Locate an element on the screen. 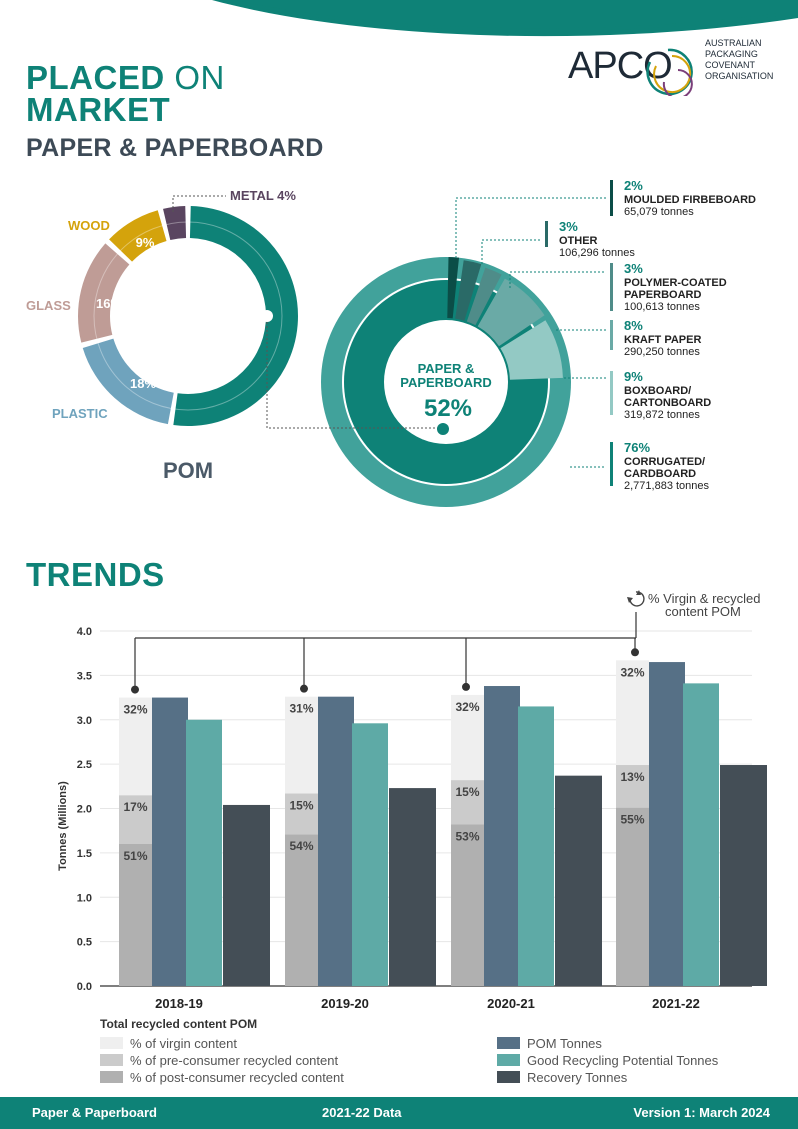 Image resolution: width=798 pixels, height=1129 pixels. callout-pct: 3% is located at coordinates (568, 226).